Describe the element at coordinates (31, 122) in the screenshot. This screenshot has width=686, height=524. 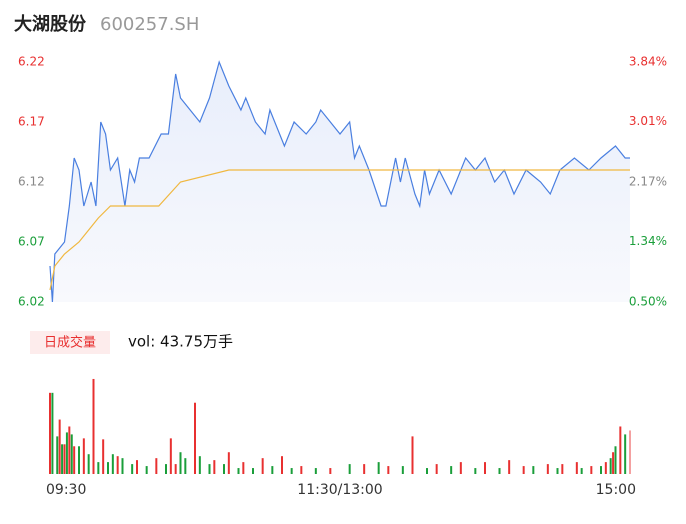
I see `y-tick-label: 6.17` at that location.